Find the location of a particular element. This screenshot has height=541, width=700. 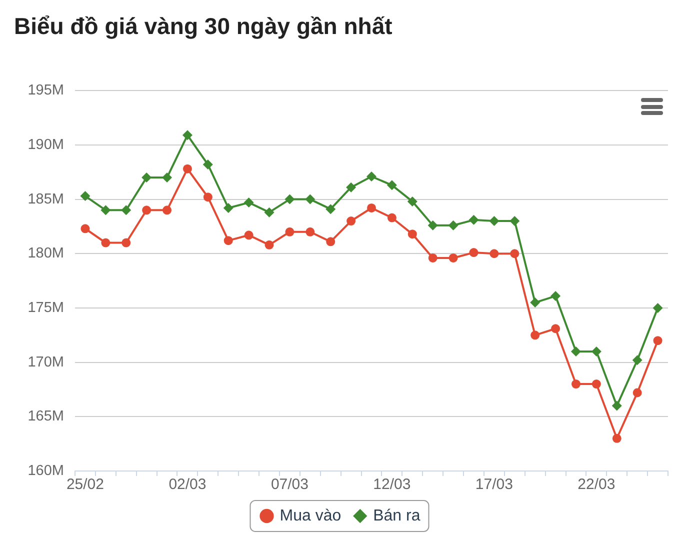

y-tick-label: 195M is located at coordinates (46, 90).